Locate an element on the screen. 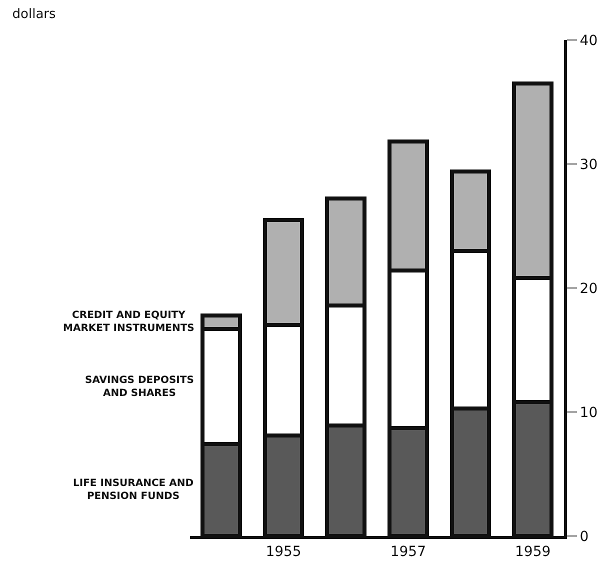 The width and height of the screenshot is (614, 586). y-tick-label: 0 is located at coordinates (584, 536).